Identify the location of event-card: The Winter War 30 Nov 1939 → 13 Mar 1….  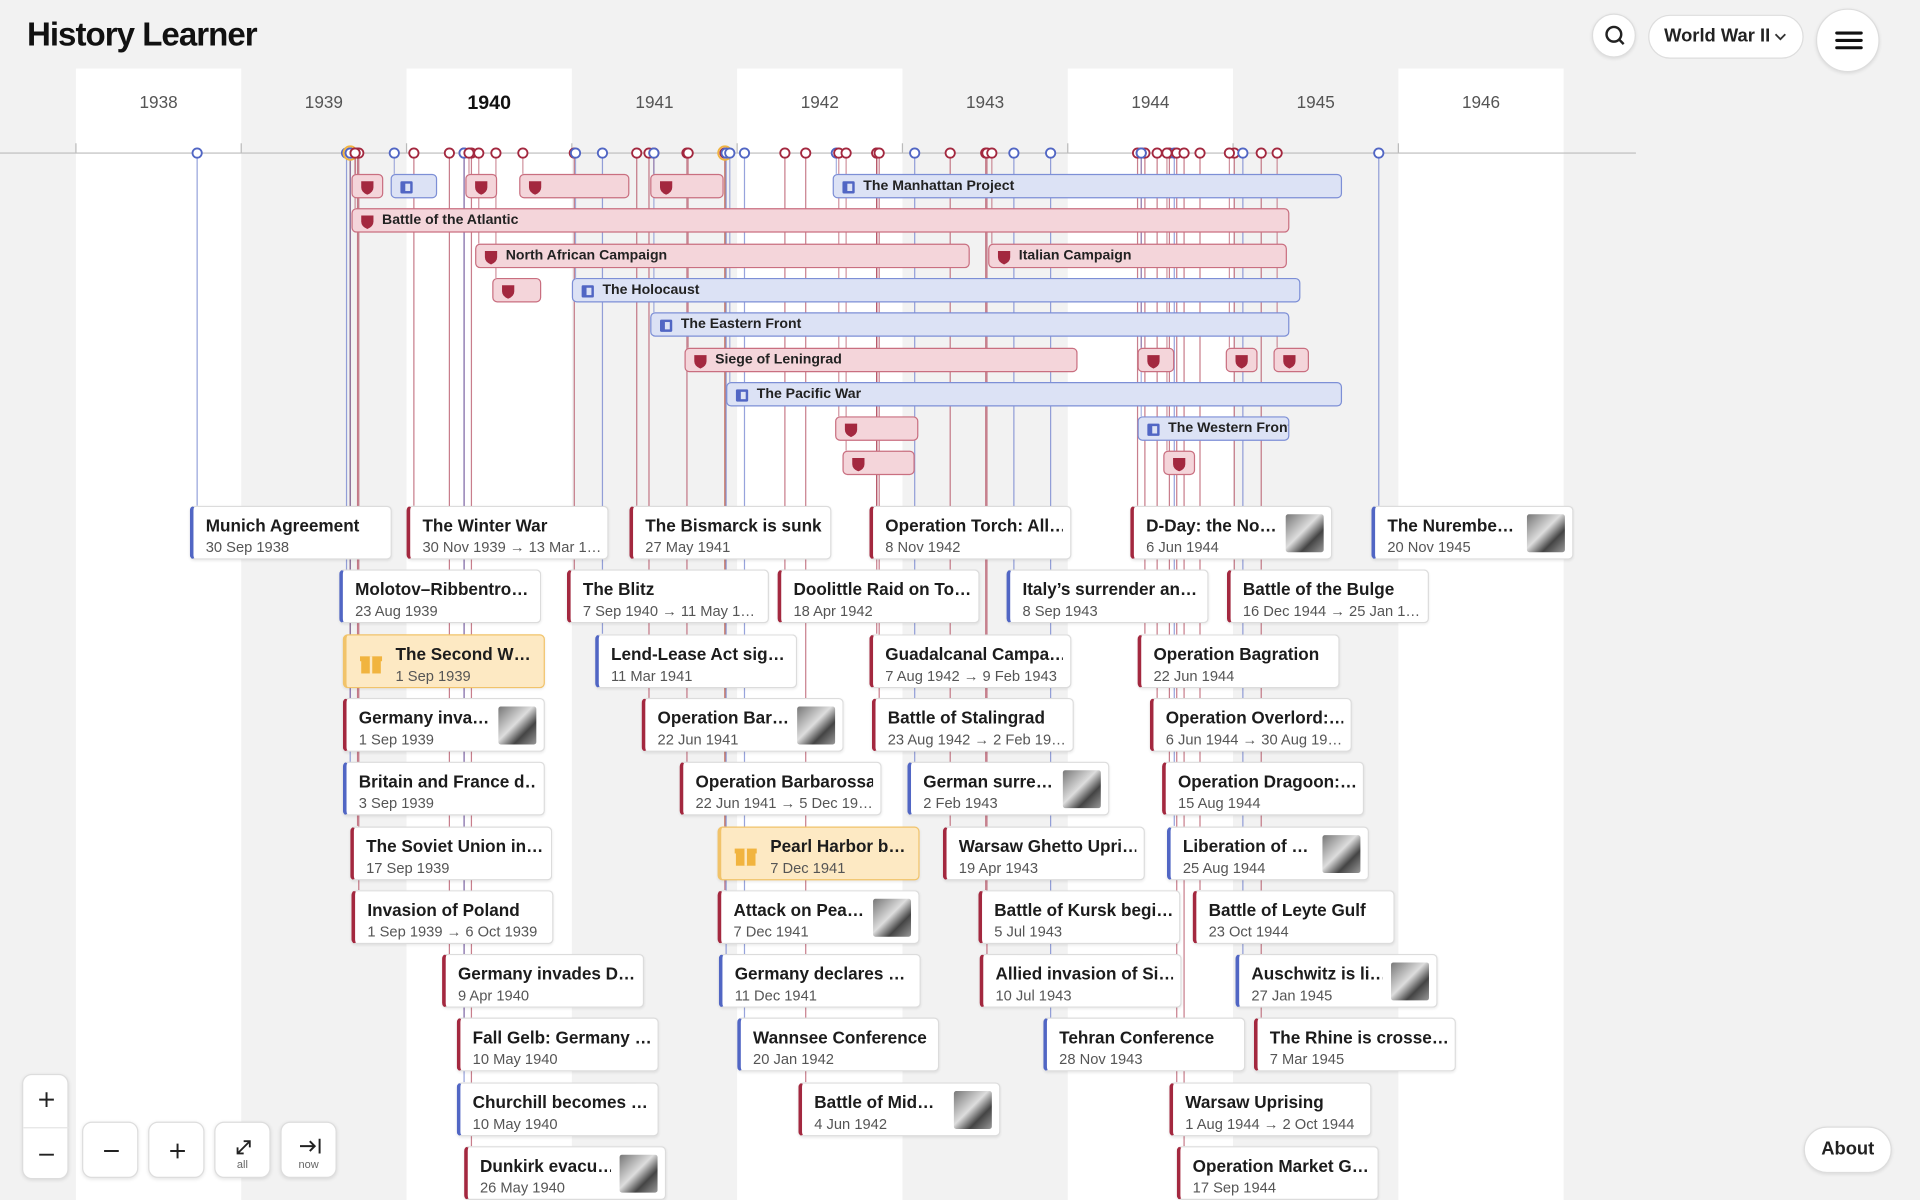
(507, 532).